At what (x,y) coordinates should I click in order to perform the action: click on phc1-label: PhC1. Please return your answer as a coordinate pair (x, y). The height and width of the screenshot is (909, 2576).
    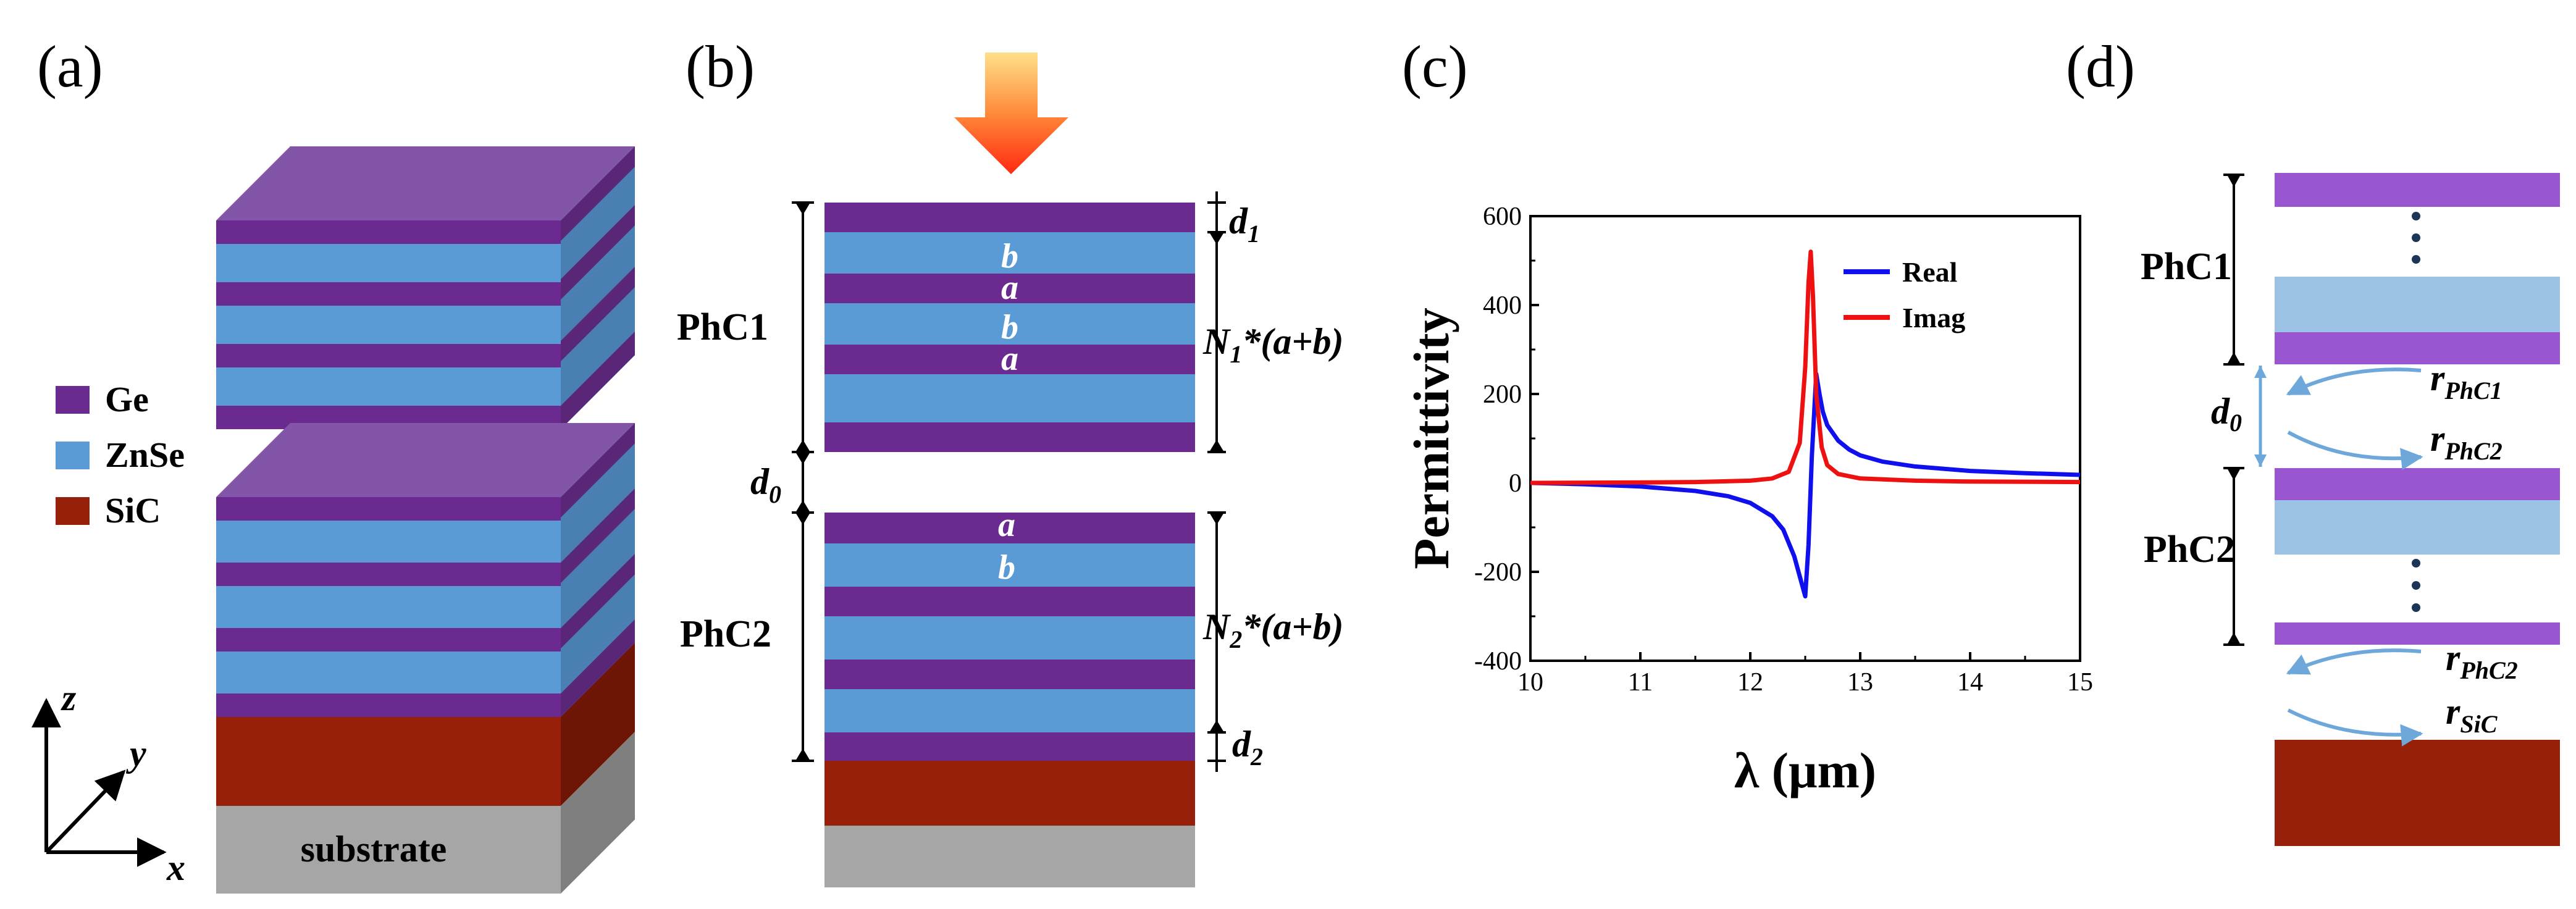
    Looking at the image, I should click on (722, 327).